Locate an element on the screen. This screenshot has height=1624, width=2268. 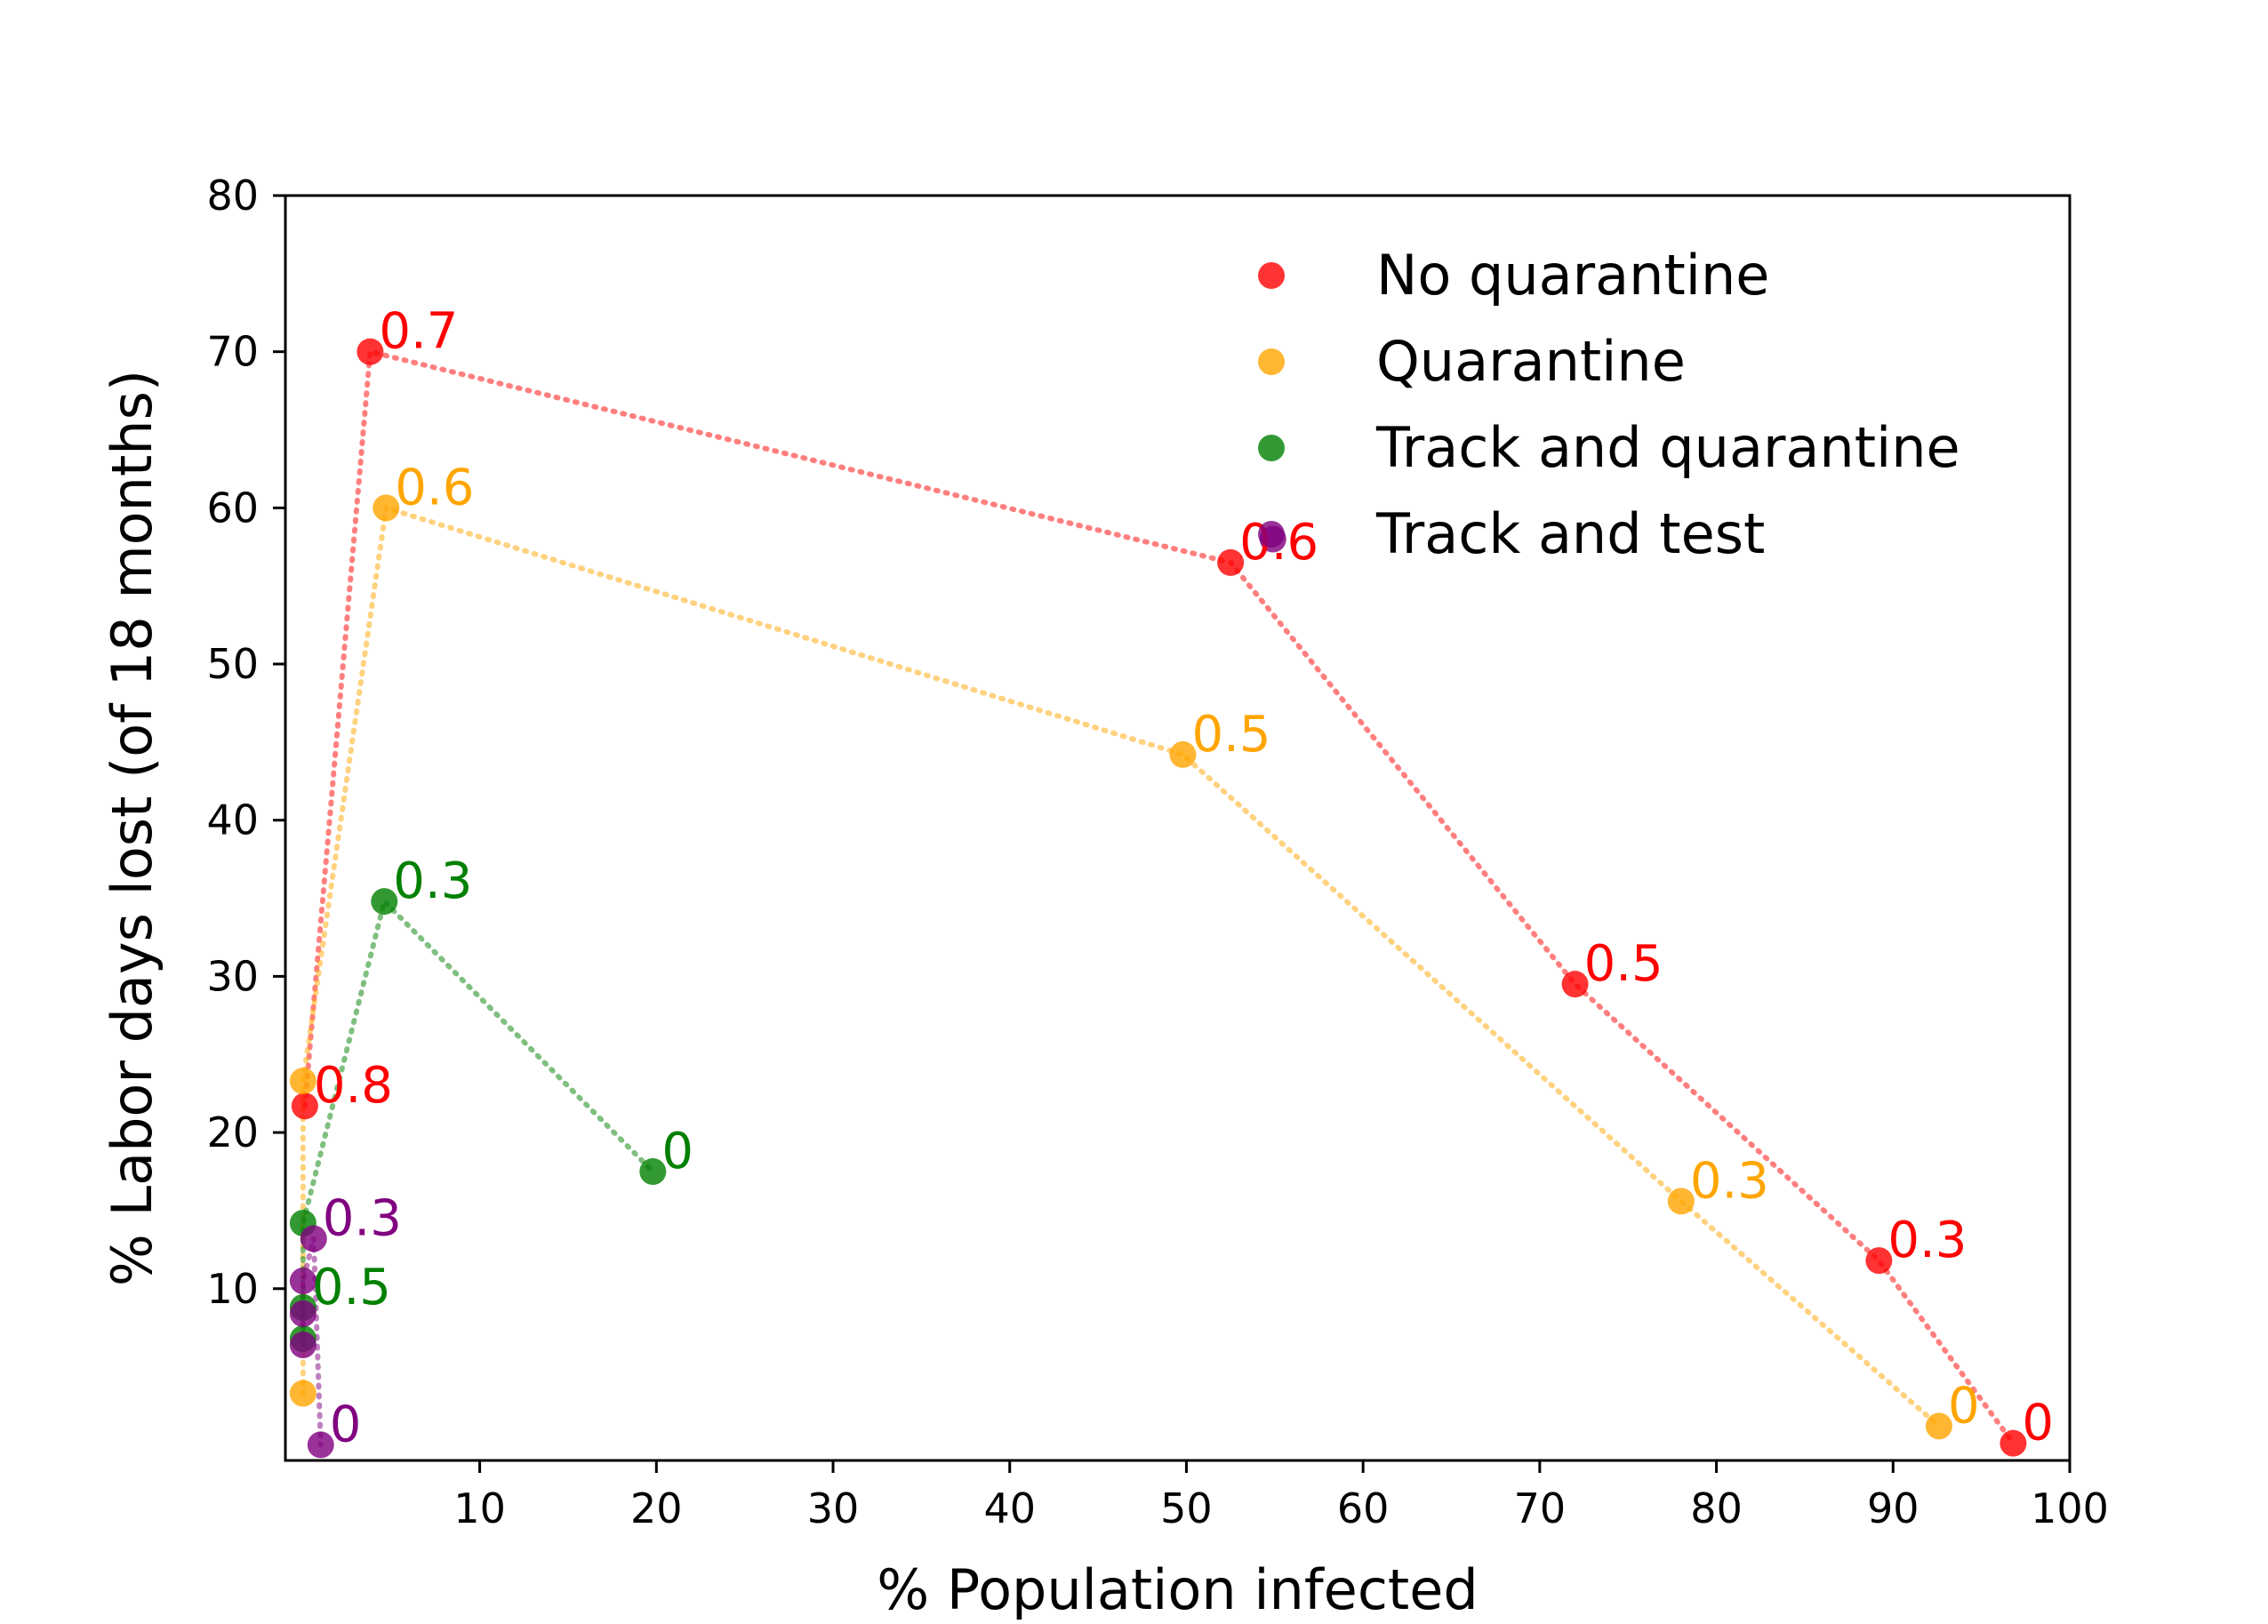
x-tick-label: 60 is located at coordinates (1363, 1508).